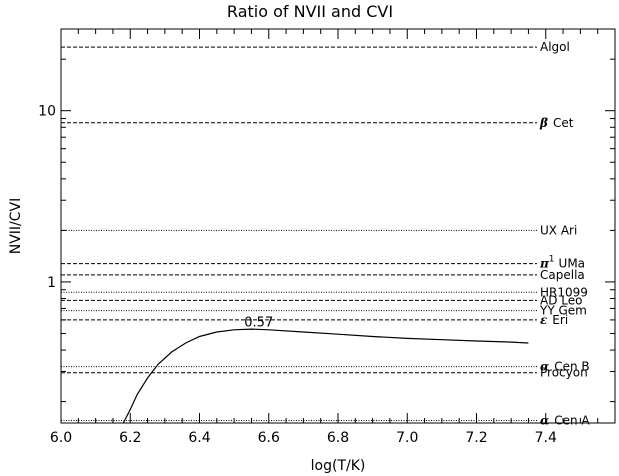 The image size is (619, 476). I want to click on peak-value-label: 0.57, so click(258, 323).